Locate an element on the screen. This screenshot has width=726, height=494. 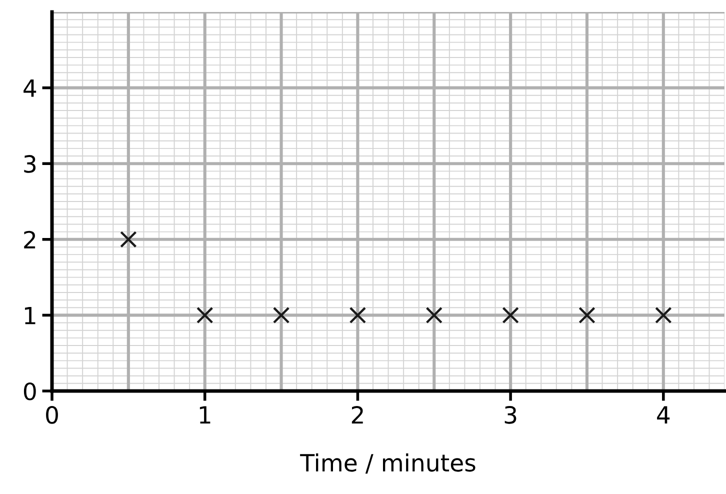
y-tick-label: 0 is located at coordinates (30, 391).